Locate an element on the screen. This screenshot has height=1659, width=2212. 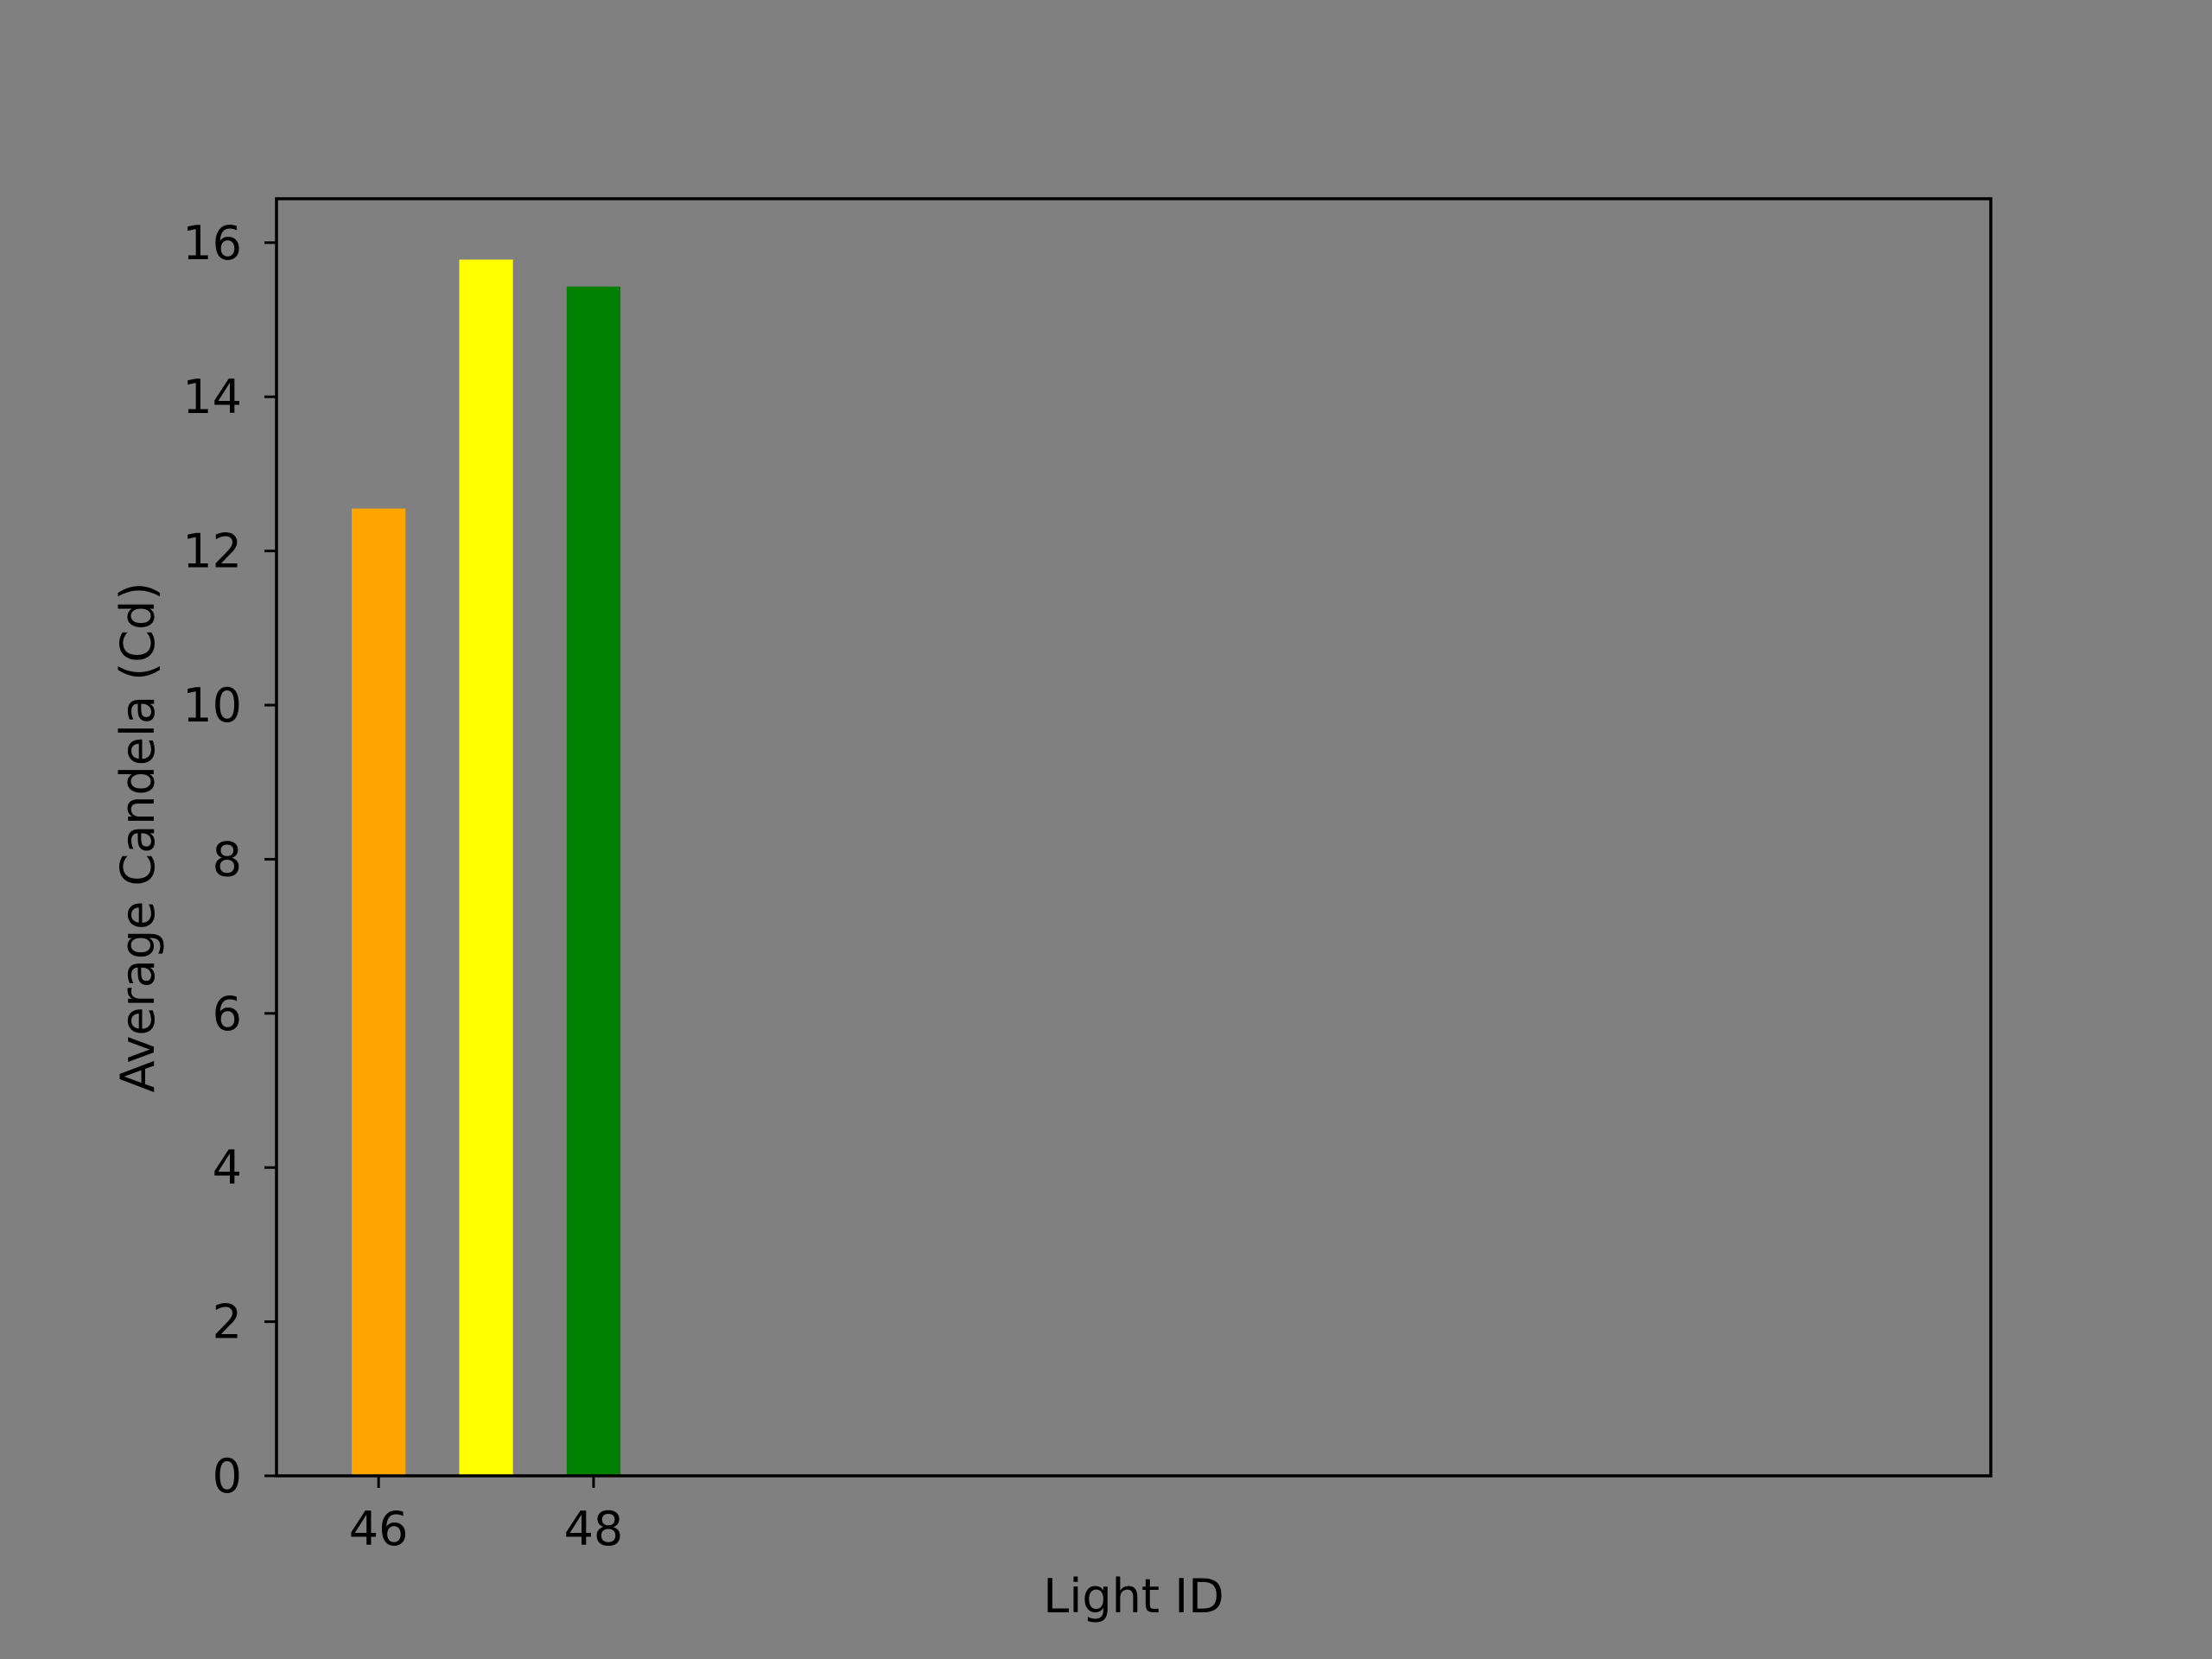
y-tick-label: 4 is located at coordinates (227, 1168).